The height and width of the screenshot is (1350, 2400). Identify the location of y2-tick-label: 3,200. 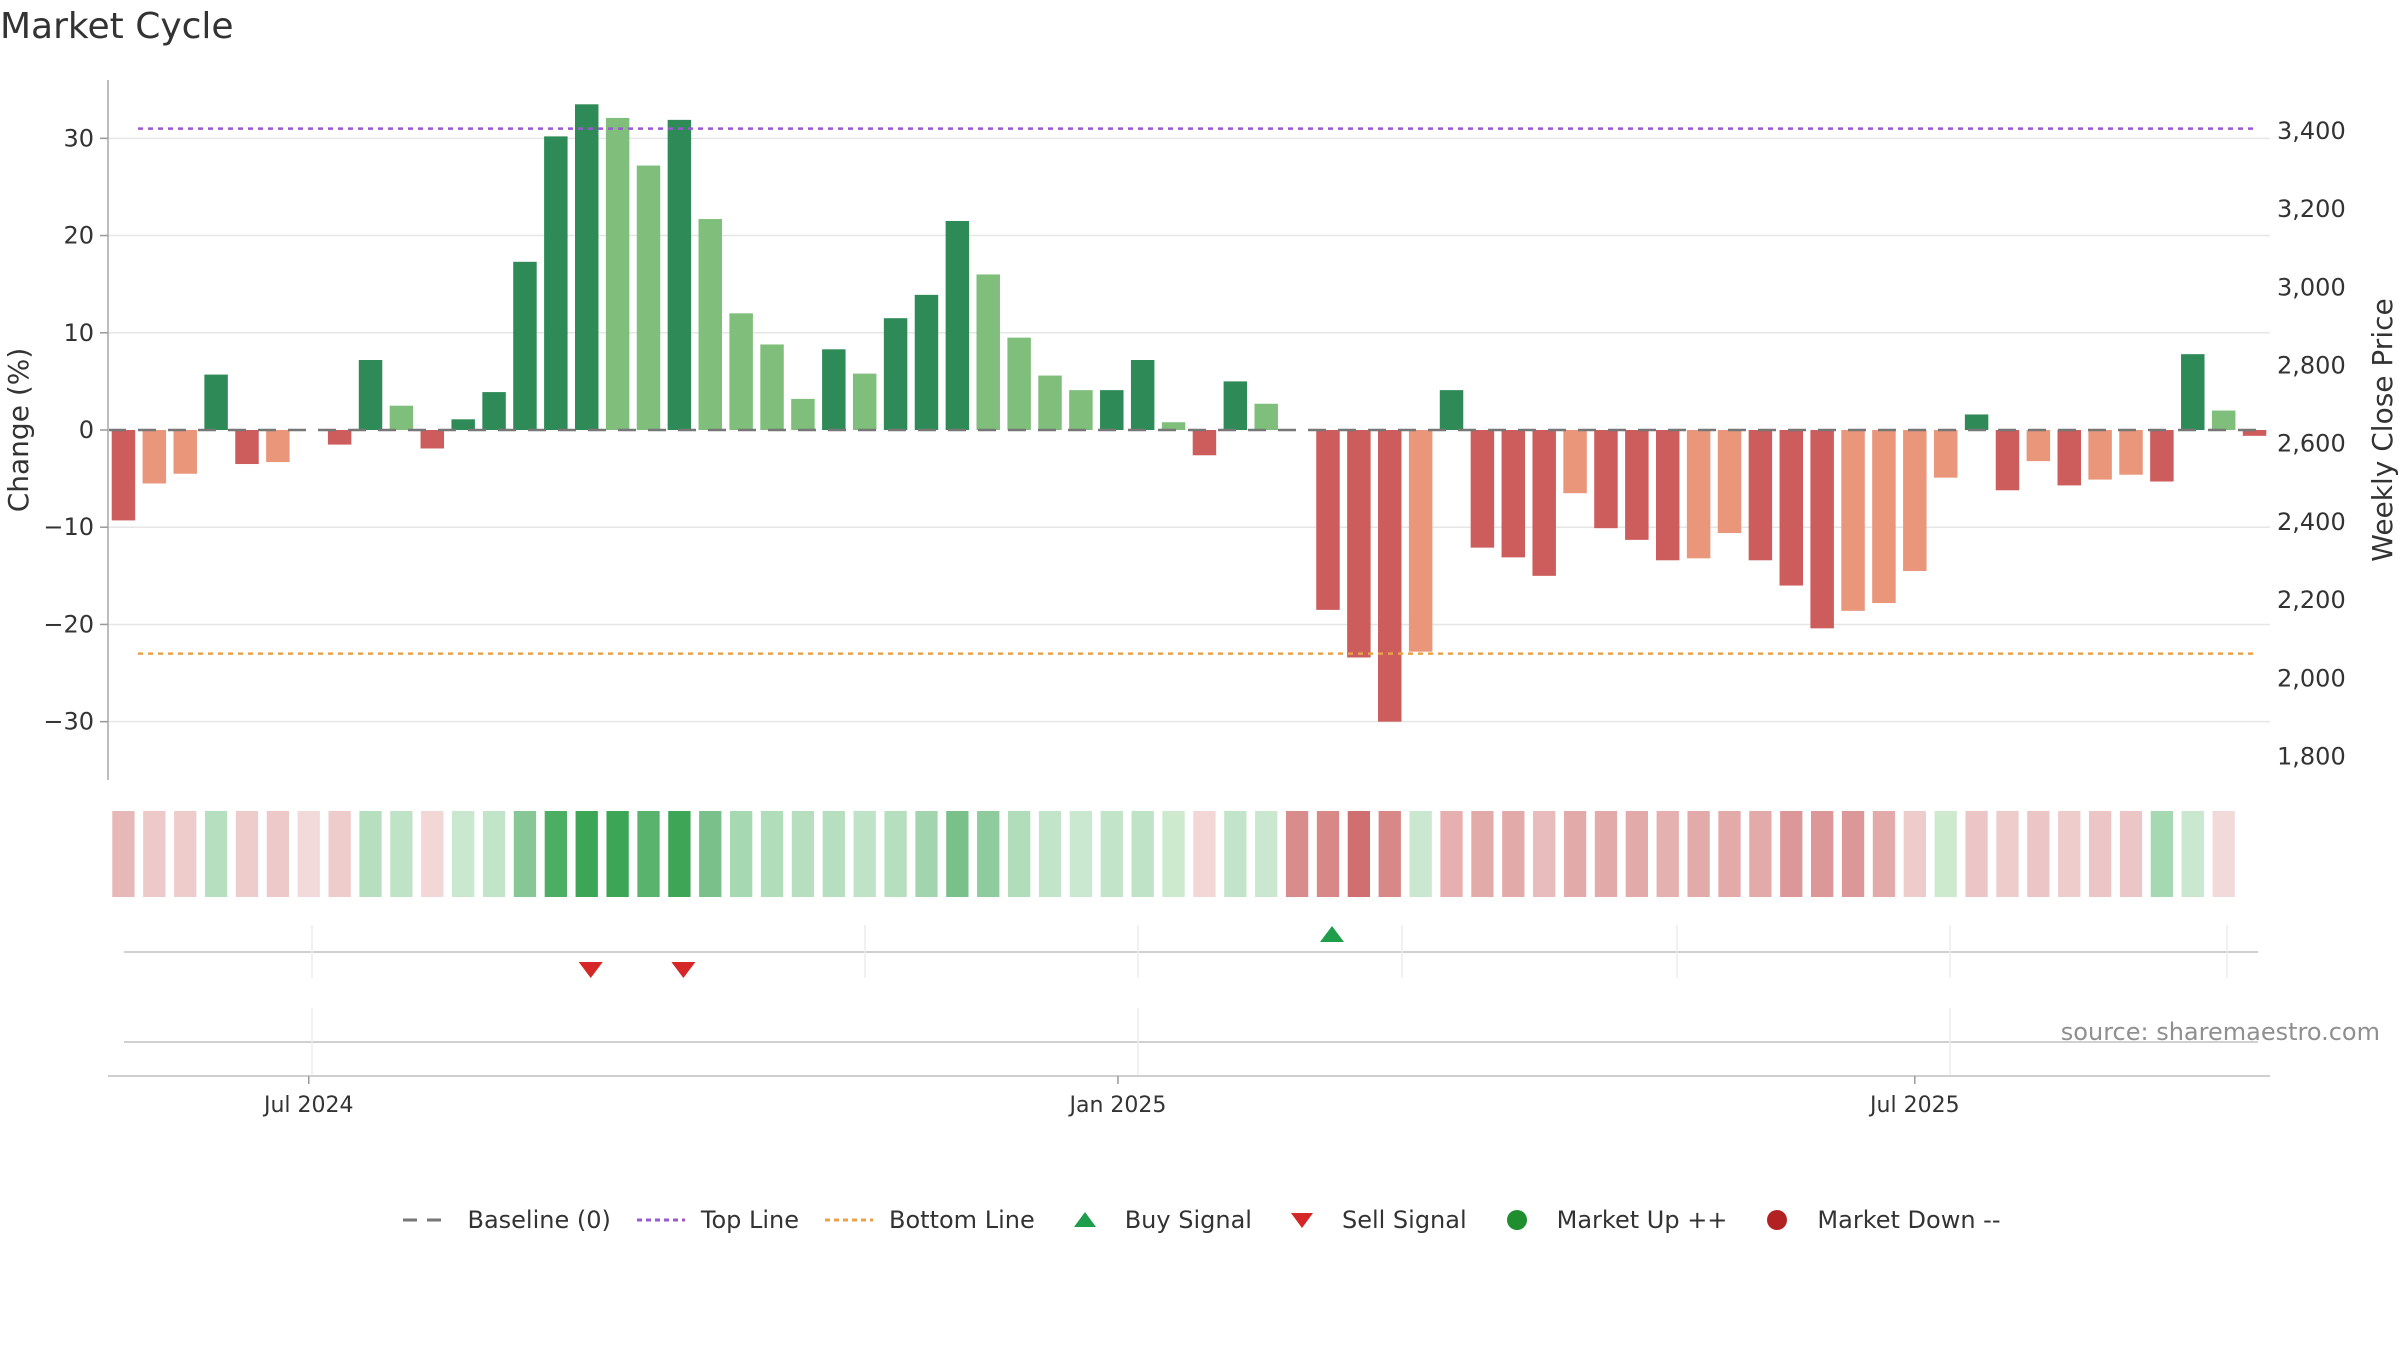
(2311, 209).